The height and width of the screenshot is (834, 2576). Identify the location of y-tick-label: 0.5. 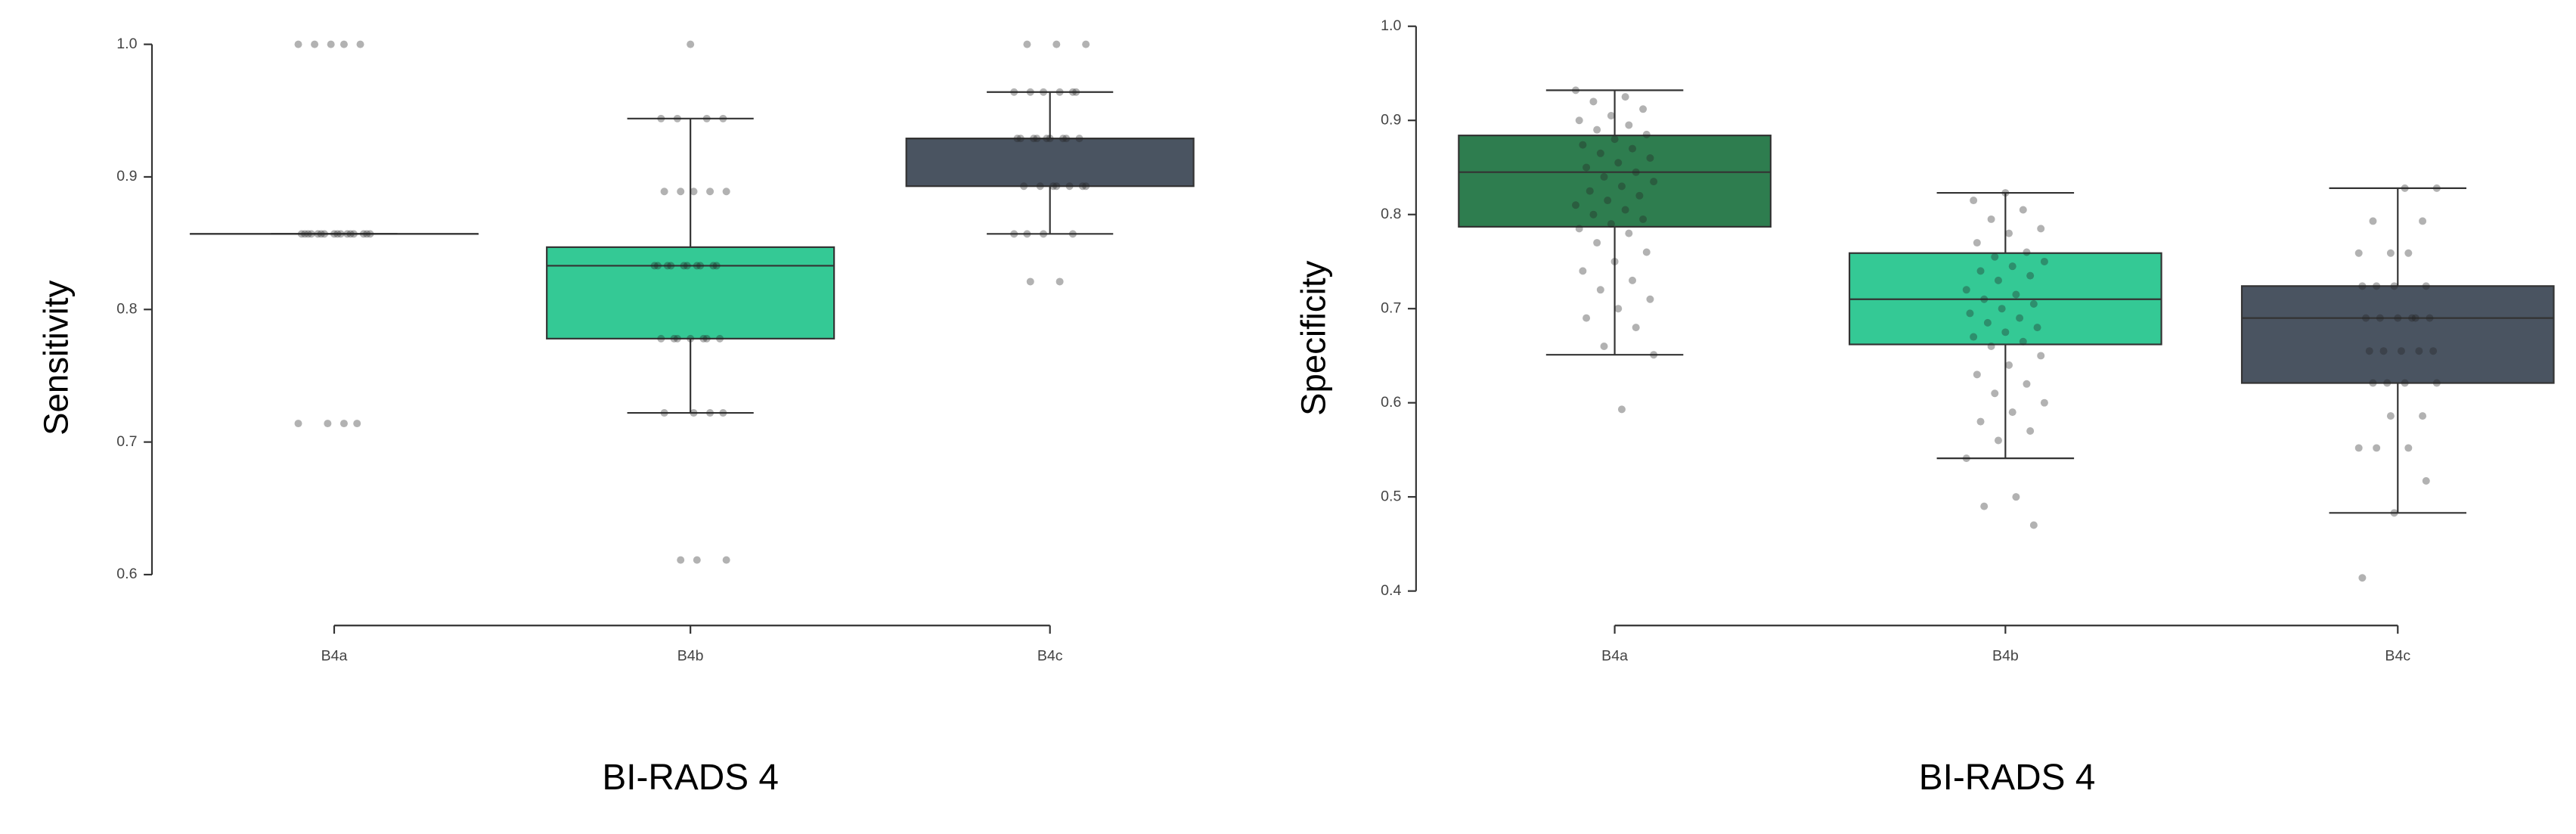
(1391, 496).